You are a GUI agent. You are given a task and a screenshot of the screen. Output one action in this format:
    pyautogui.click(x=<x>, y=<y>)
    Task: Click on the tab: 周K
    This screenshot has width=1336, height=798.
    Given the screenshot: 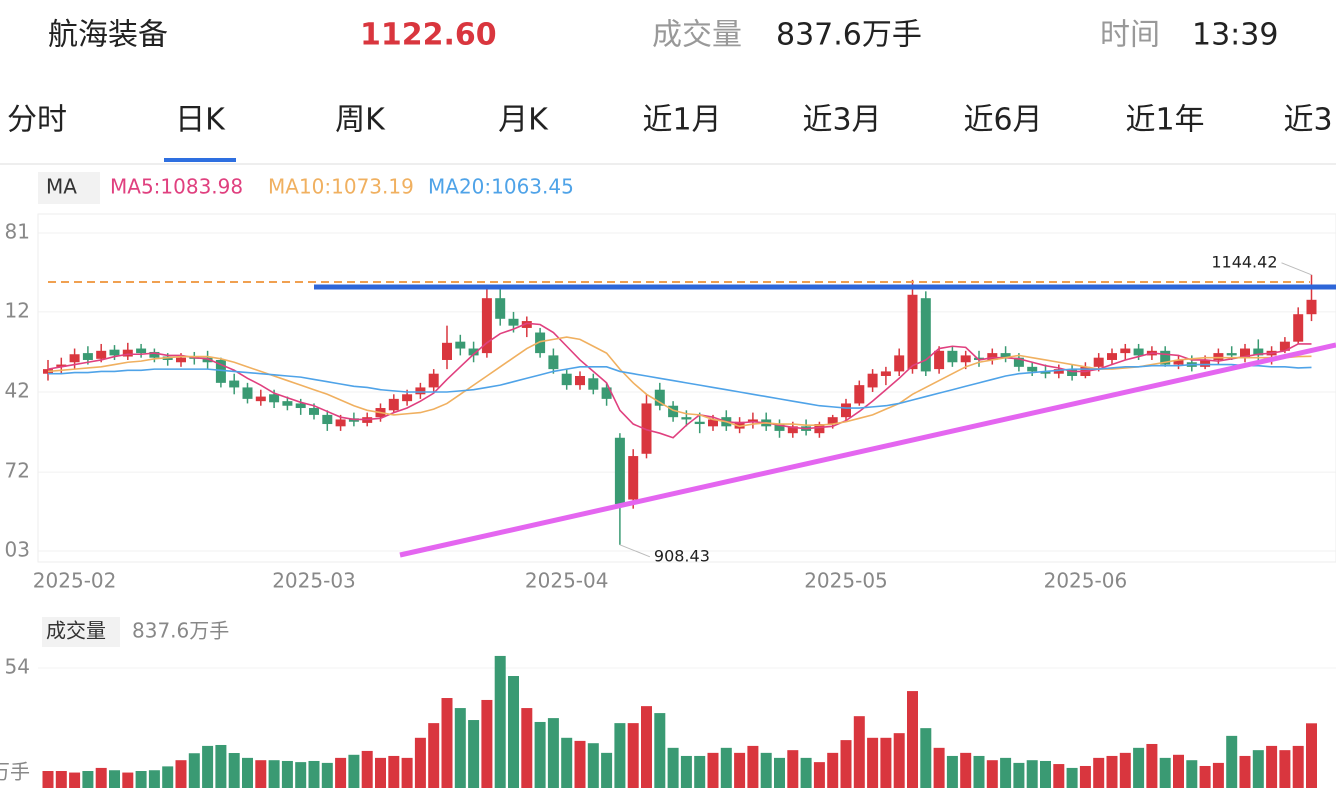 What is the action you would take?
    pyautogui.click(x=360, y=120)
    